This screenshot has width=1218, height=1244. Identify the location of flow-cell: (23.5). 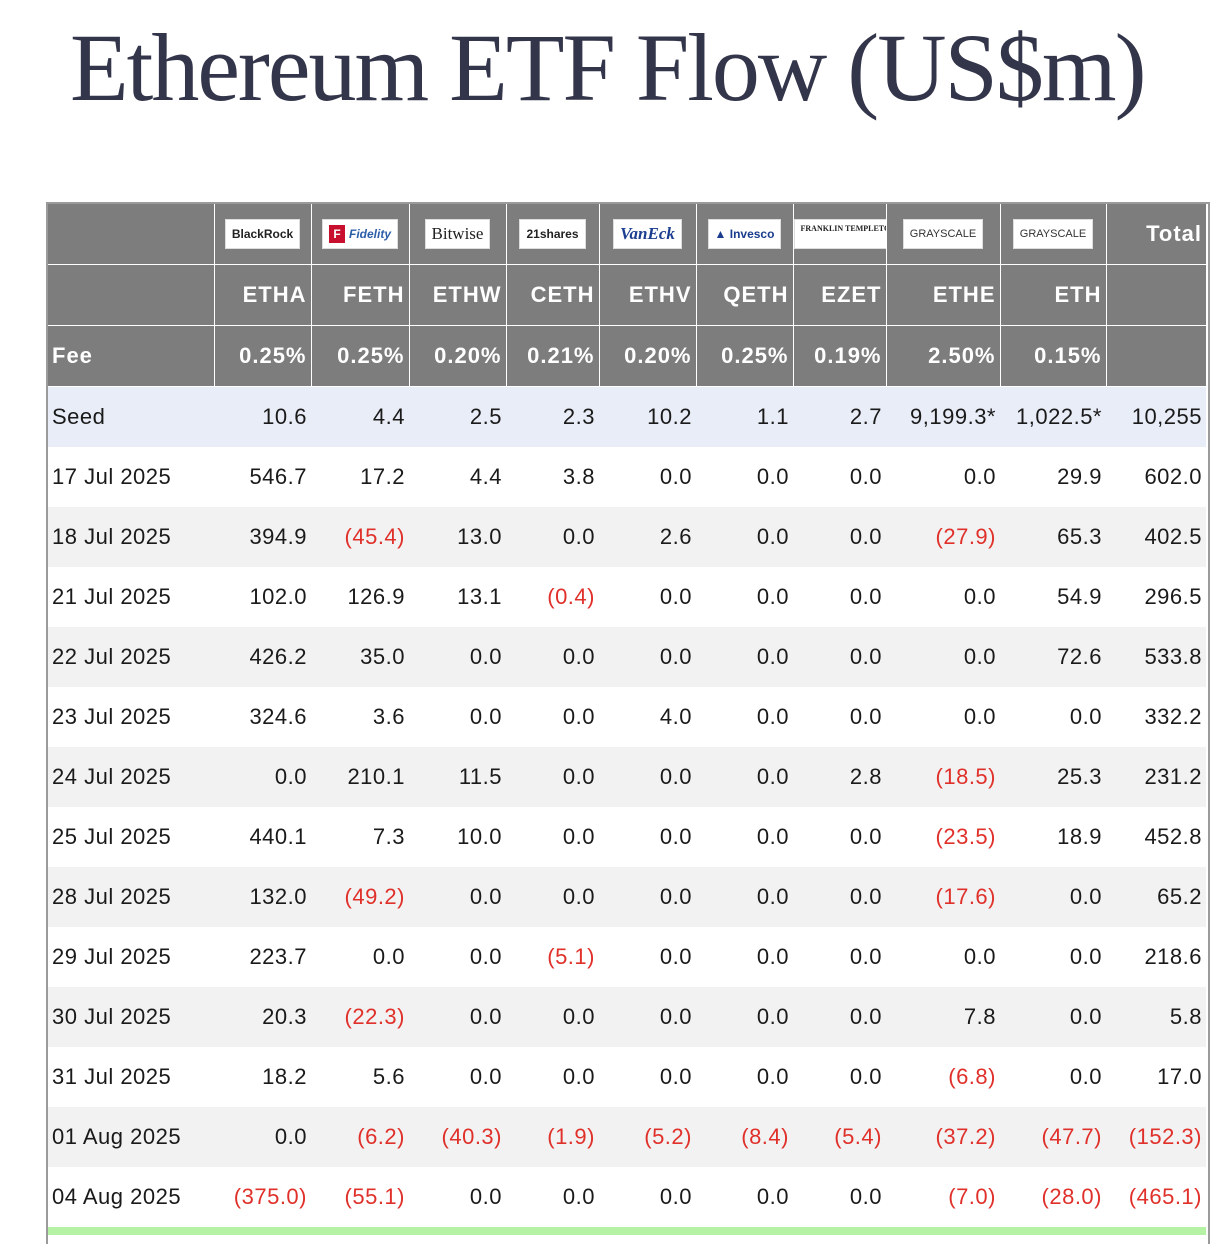
(943, 837).